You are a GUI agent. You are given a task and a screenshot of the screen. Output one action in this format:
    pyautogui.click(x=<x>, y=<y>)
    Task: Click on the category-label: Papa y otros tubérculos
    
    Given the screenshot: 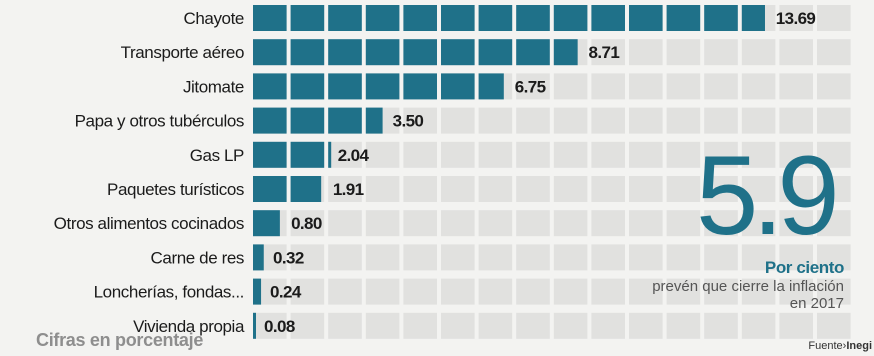 What is the action you would take?
    pyautogui.click(x=159, y=121)
    